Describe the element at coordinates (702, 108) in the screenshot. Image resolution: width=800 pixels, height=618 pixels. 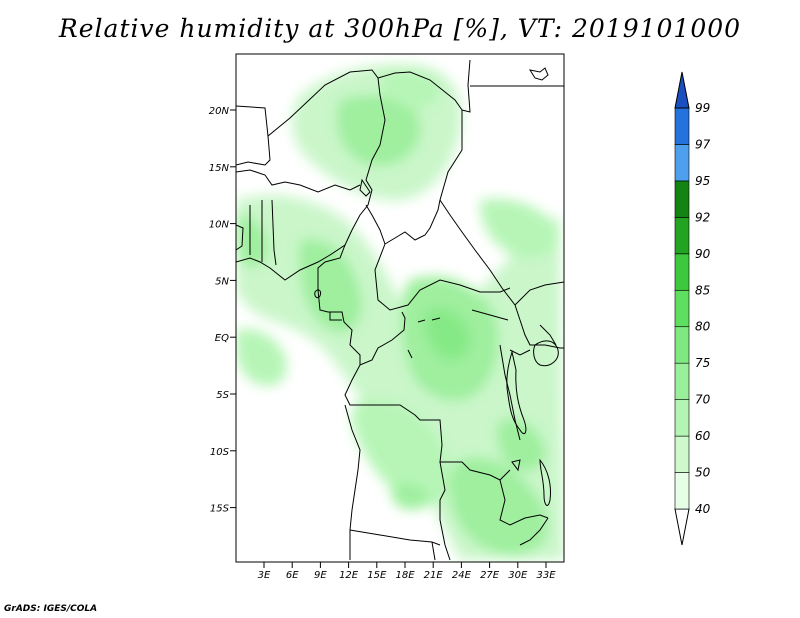
I see `colorbar-label: 99` at that location.